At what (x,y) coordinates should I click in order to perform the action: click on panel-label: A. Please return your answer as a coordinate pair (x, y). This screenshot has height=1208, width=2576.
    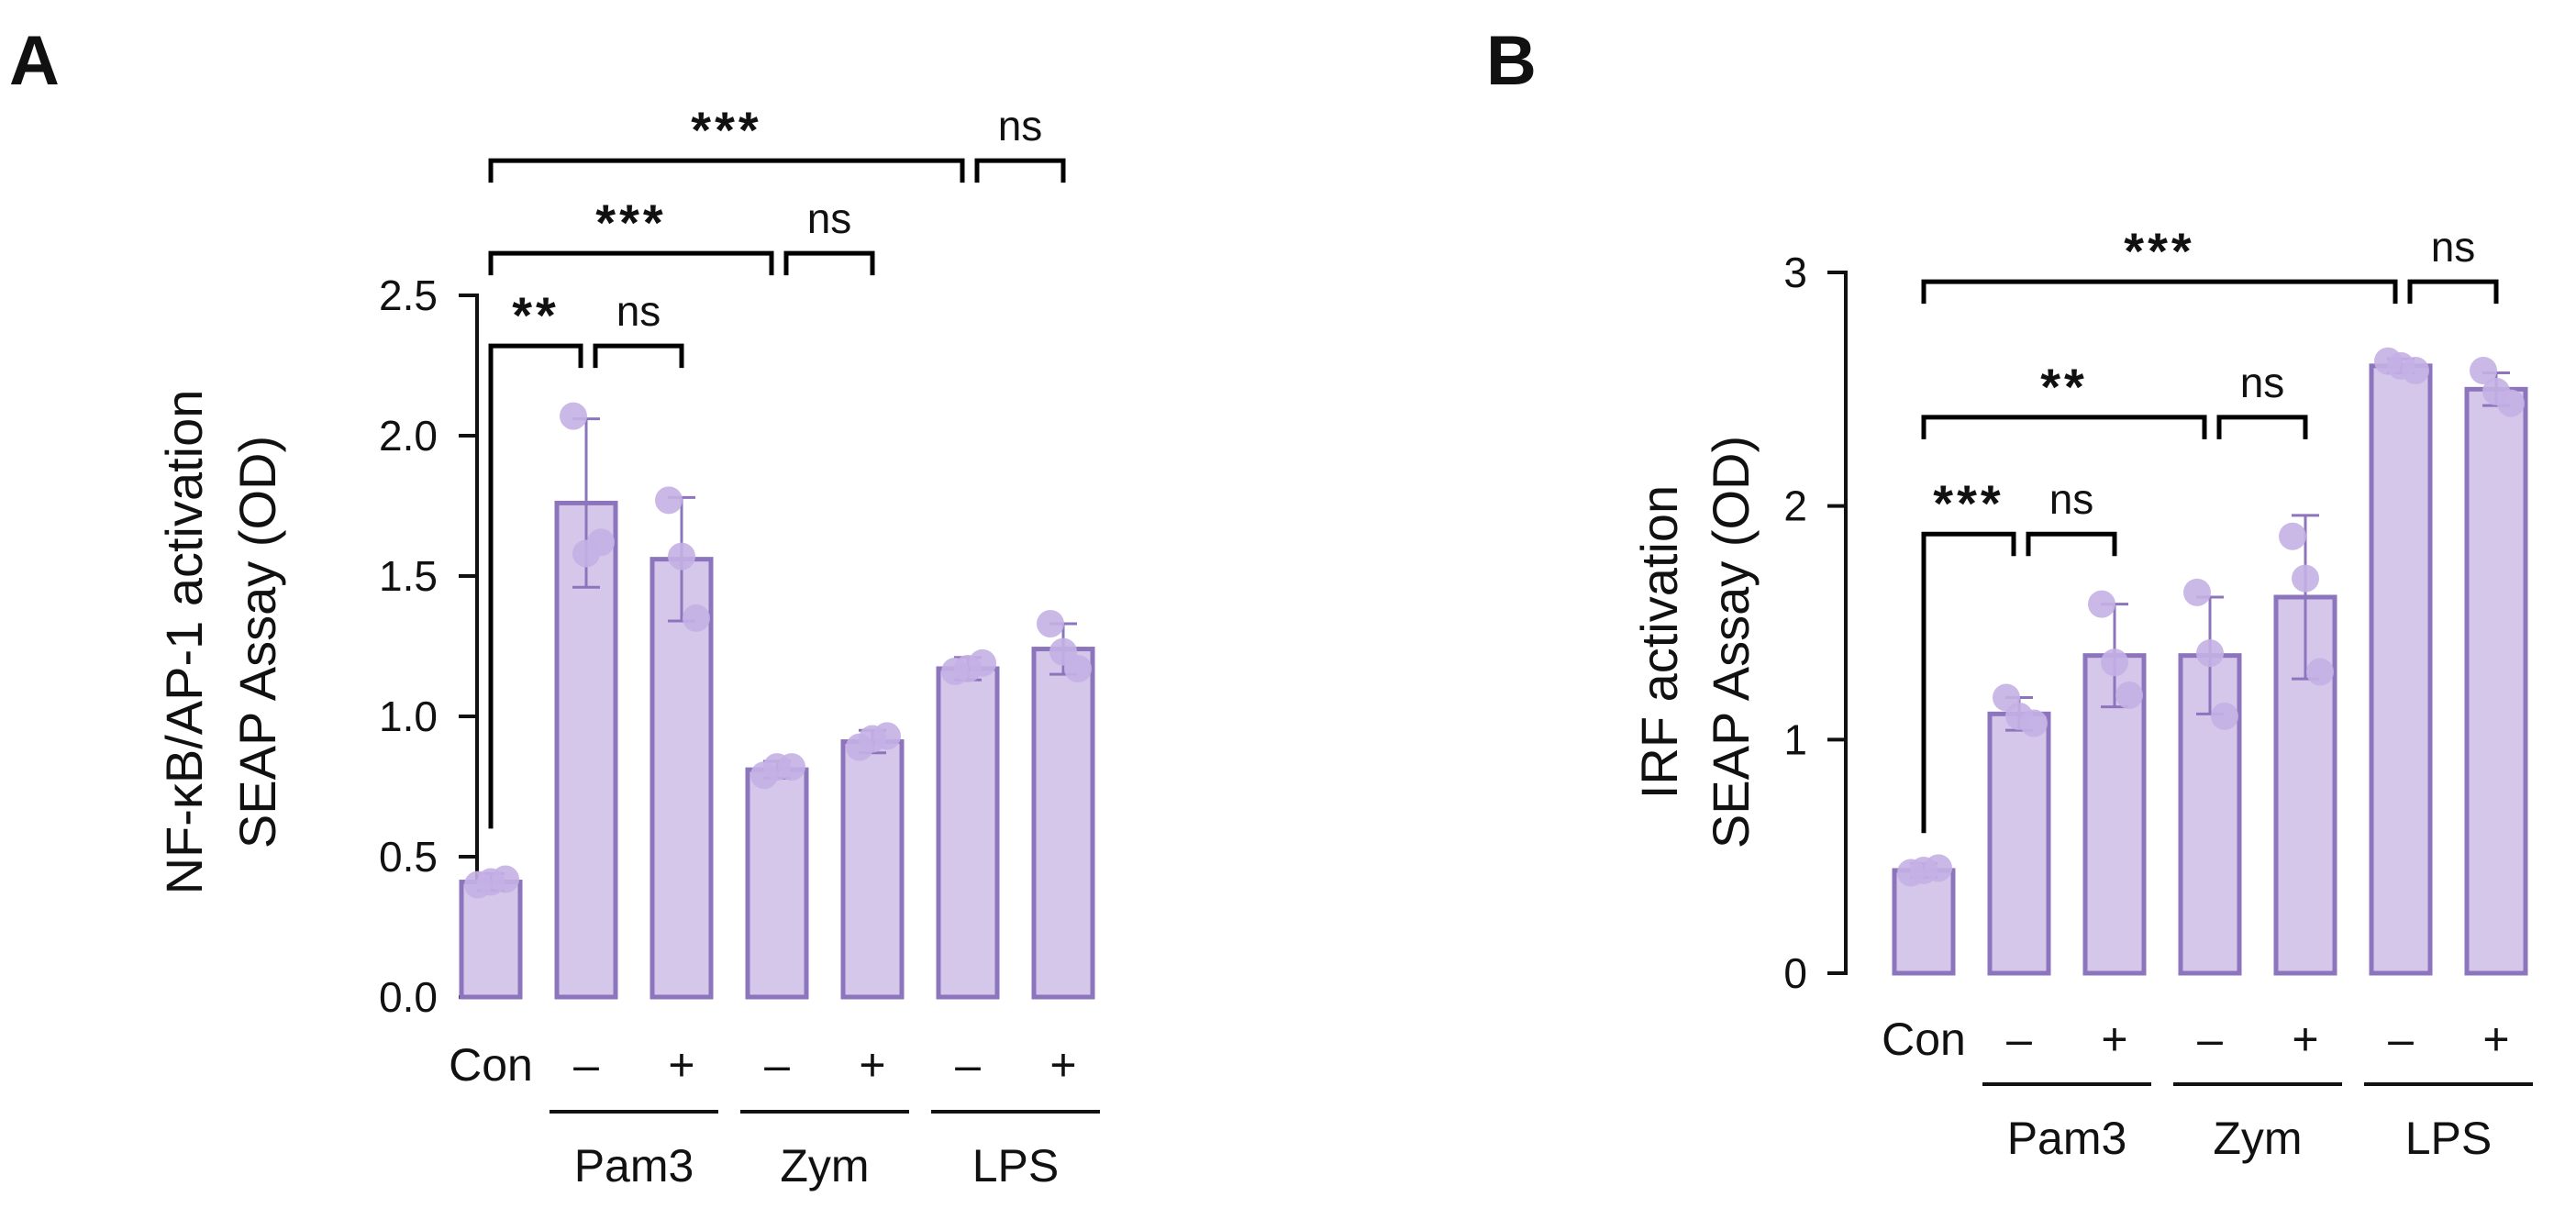
    Looking at the image, I should click on (34, 61).